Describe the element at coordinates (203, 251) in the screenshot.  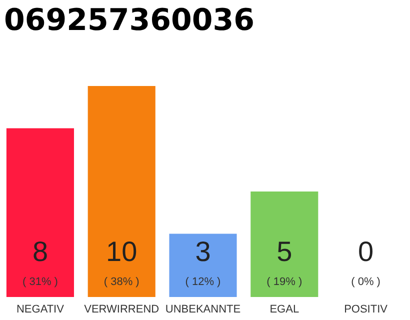
I see `data-label: 3` at that location.